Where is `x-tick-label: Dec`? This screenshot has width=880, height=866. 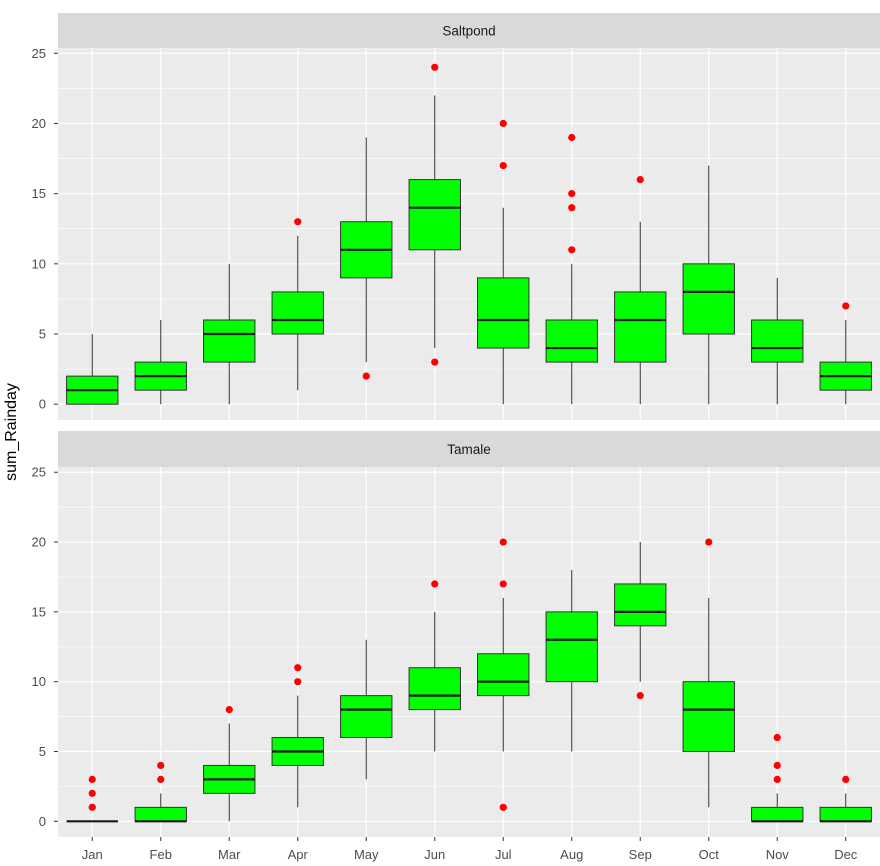 x-tick-label: Dec is located at coordinates (846, 854).